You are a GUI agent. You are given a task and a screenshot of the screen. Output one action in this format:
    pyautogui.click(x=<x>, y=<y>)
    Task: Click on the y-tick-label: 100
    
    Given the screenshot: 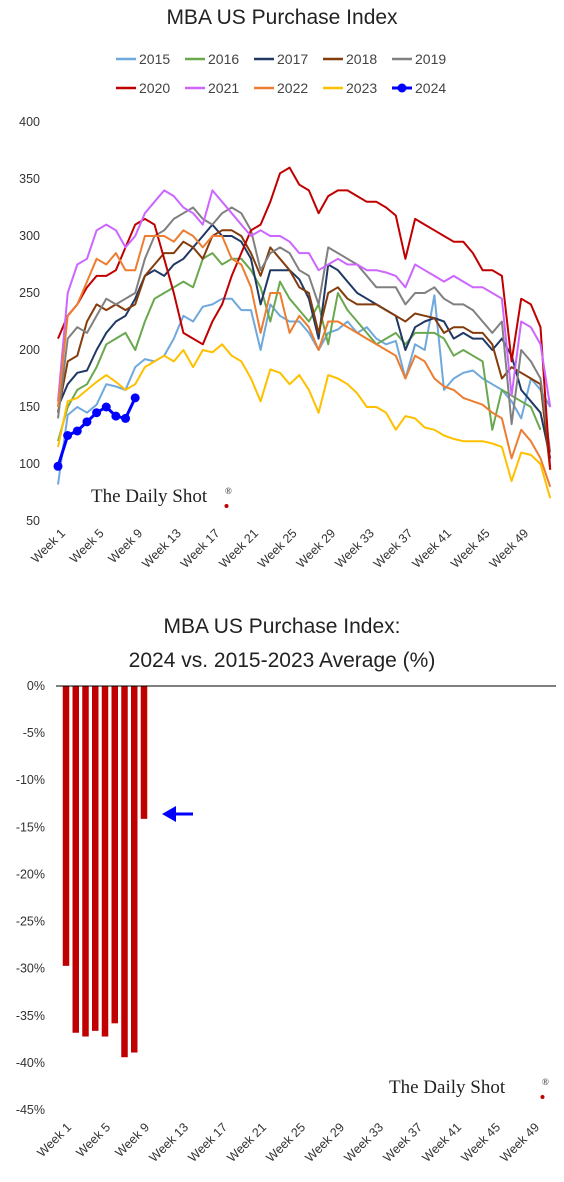 What is the action you would take?
    pyautogui.click(x=29, y=464)
    